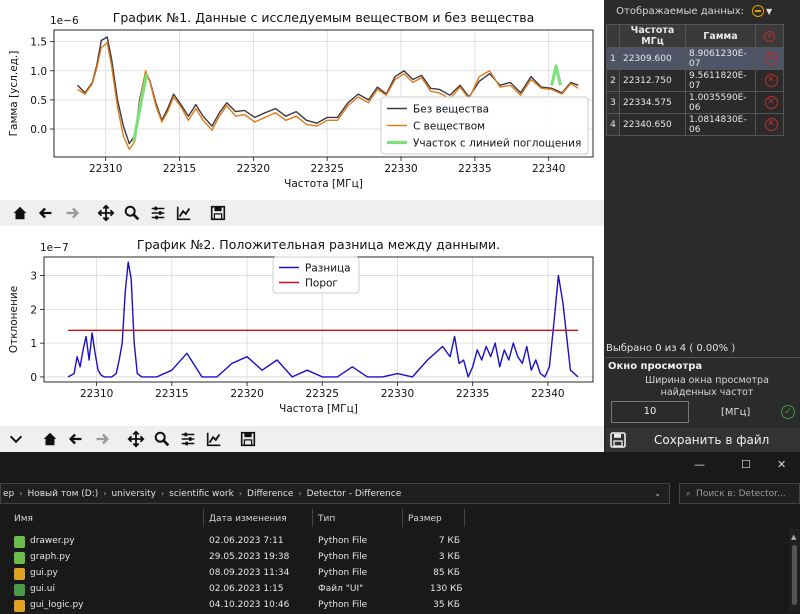 This screenshot has height=614, width=800. What do you see at coordinates (720, 102) in the screenshot?
I see `cell-gamma: 1.0035590E-06` at bounding box center [720, 102].